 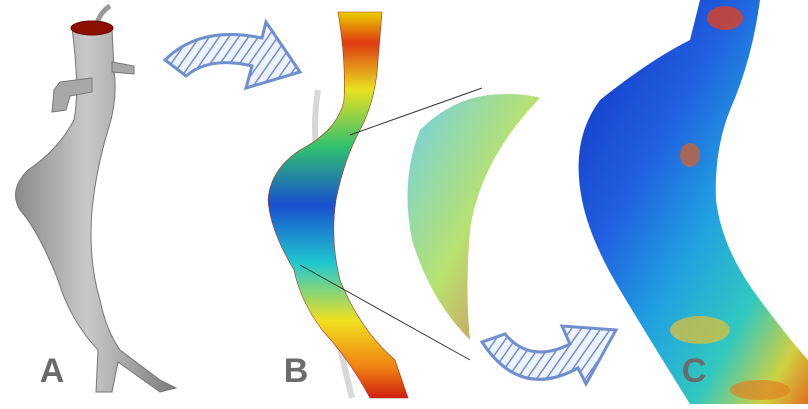 What do you see at coordinates (694, 371) in the screenshot?
I see `panel-label: C` at bounding box center [694, 371].